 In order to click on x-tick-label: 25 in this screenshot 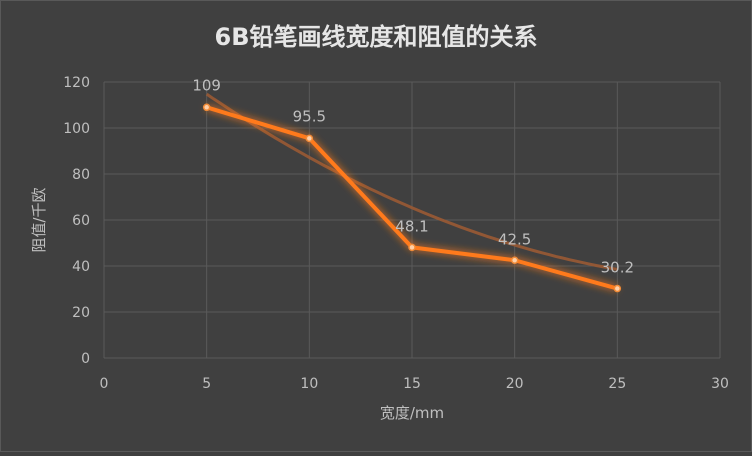, I will do `click(617, 384)`.